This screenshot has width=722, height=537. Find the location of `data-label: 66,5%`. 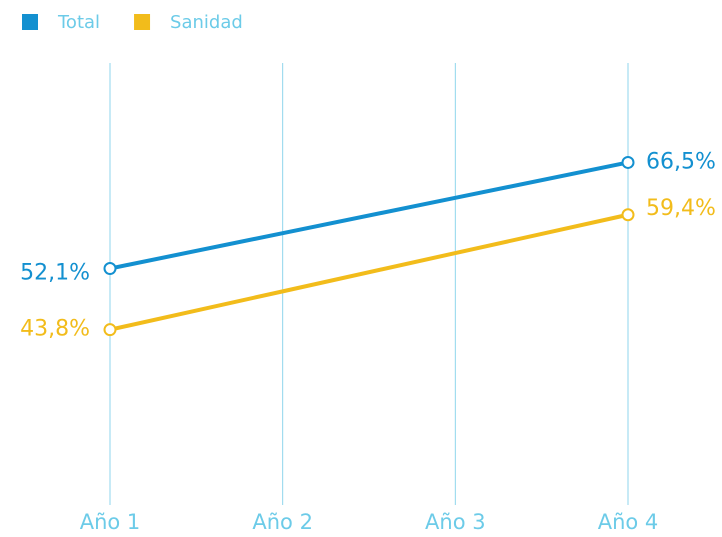

data-label: 66,5% is located at coordinates (681, 161).